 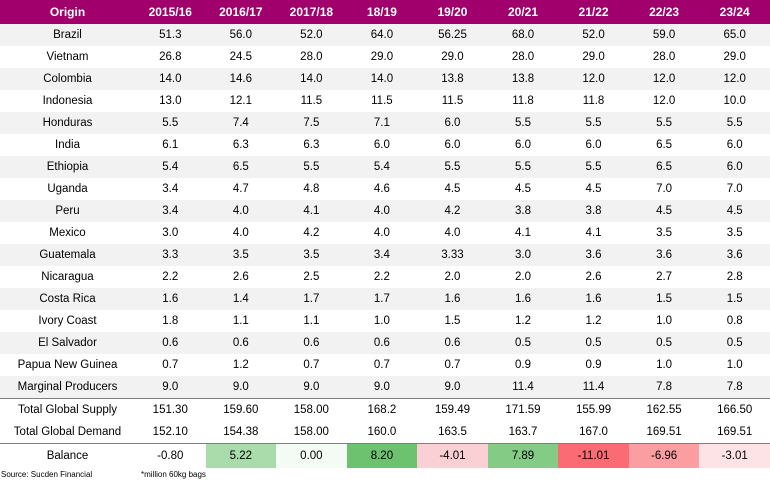 I want to click on value-cell: 4.7, so click(x=240, y=189).